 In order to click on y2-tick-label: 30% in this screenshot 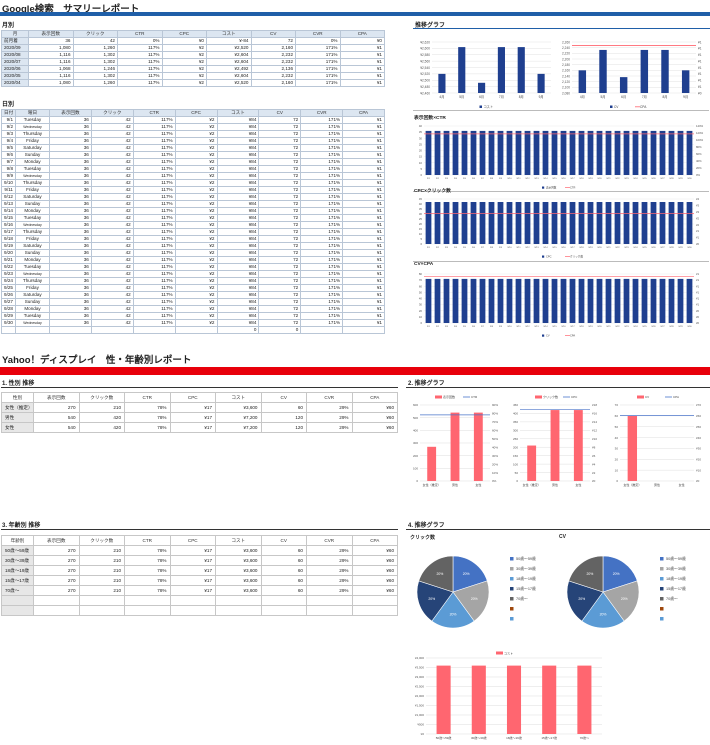, I will do `click(495, 456)`.